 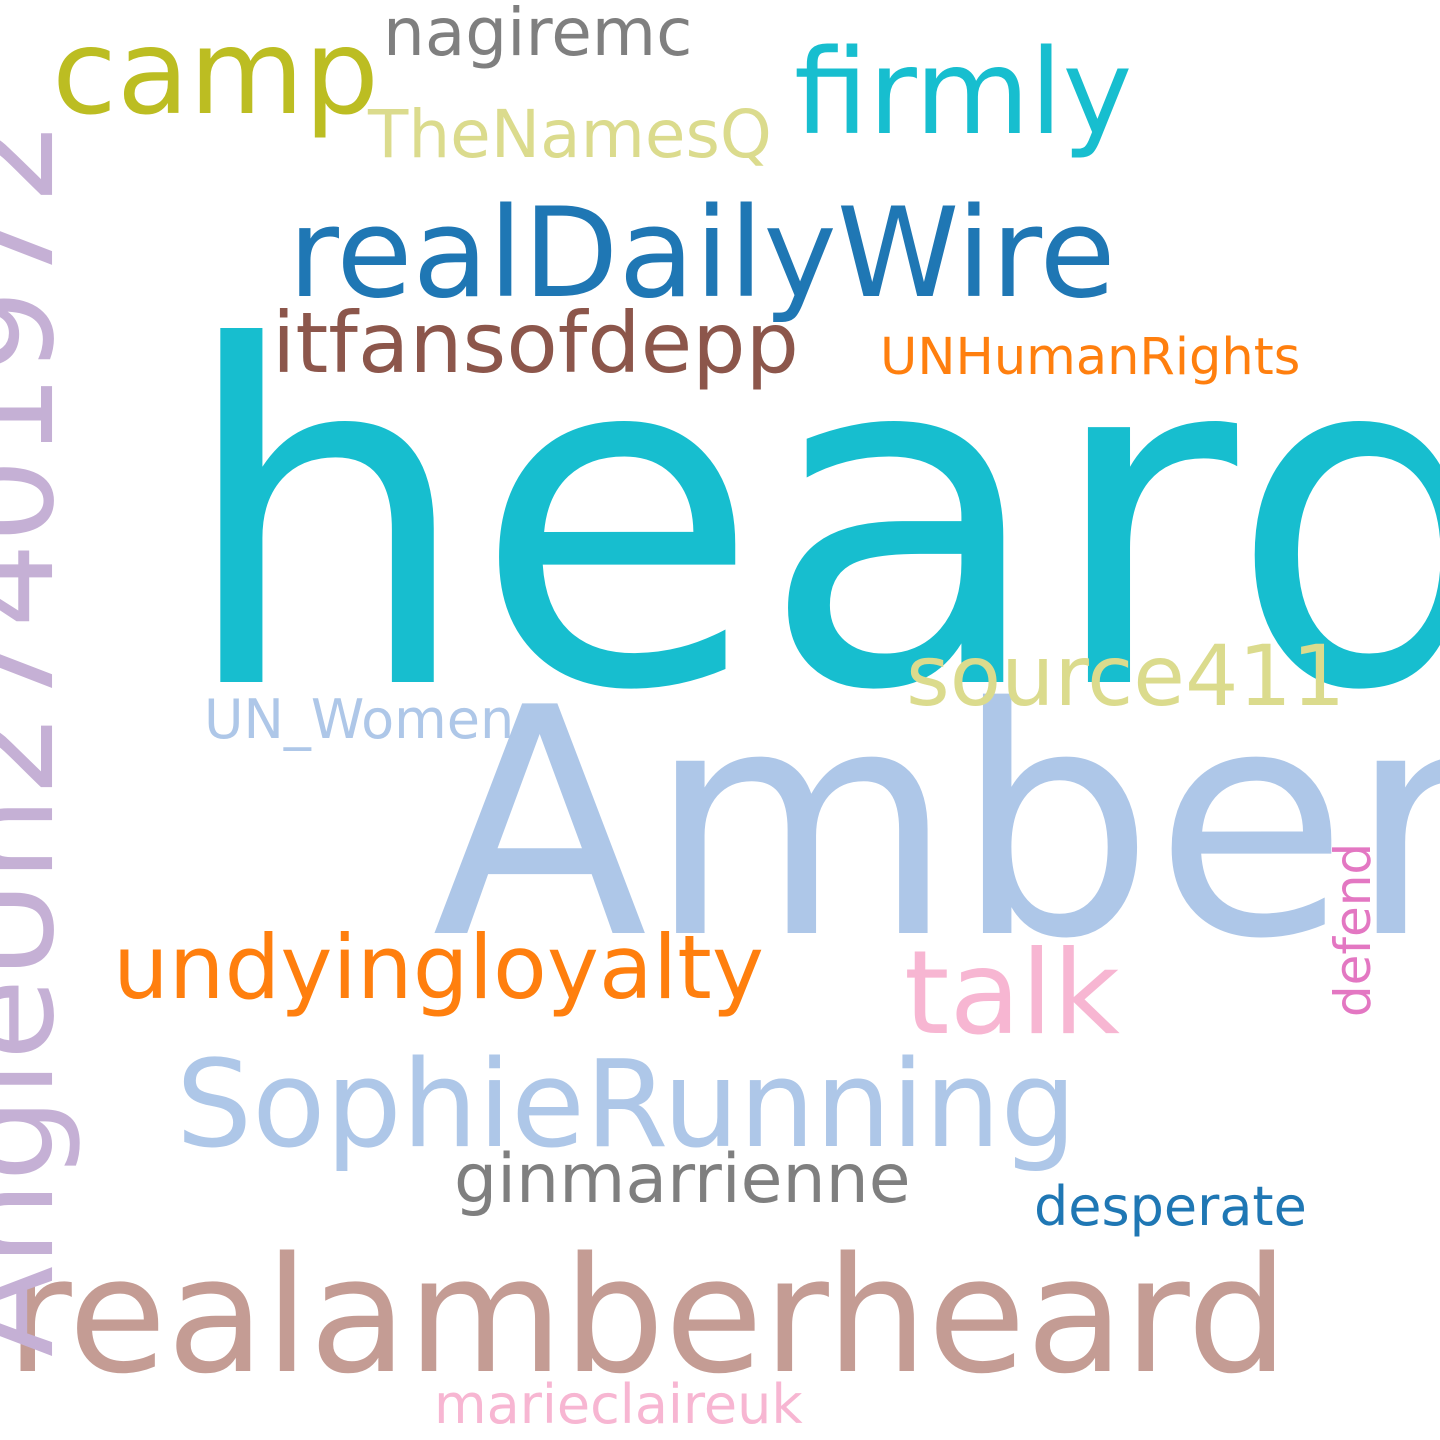 I want to click on word-source411: source411, so click(x=1126, y=676).